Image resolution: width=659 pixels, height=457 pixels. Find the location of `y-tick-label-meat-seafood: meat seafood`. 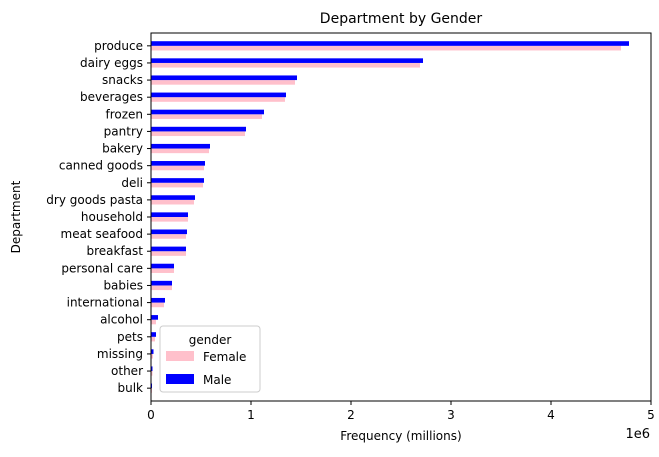

y-tick-label-meat-seafood: meat seafood is located at coordinates (102, 234).